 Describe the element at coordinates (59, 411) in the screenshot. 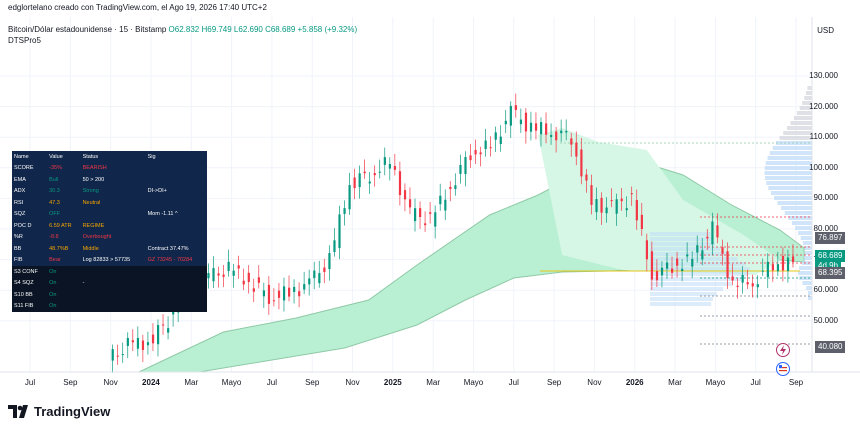

I see `tradingview-logo: TradingView` at that location.